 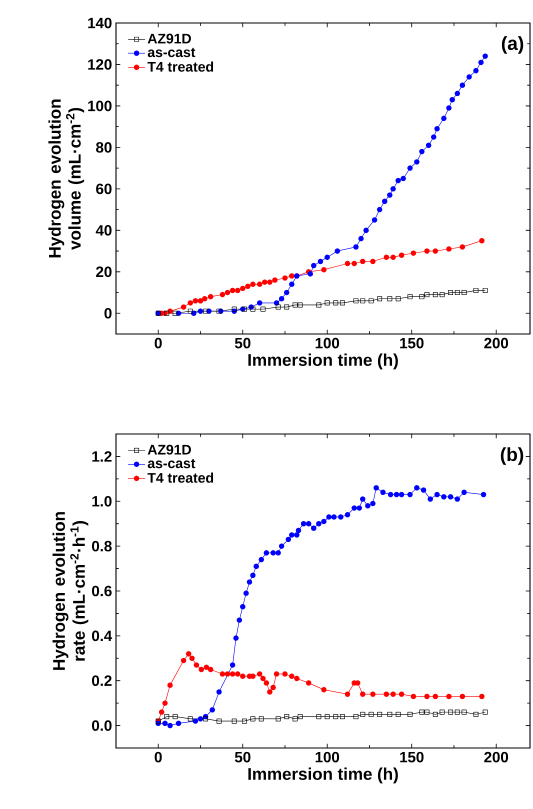 What do you see at coordinates (102, 501) in the screenshot?
I see `y-tick-label: 1.0` at bounding box center [102, 501].